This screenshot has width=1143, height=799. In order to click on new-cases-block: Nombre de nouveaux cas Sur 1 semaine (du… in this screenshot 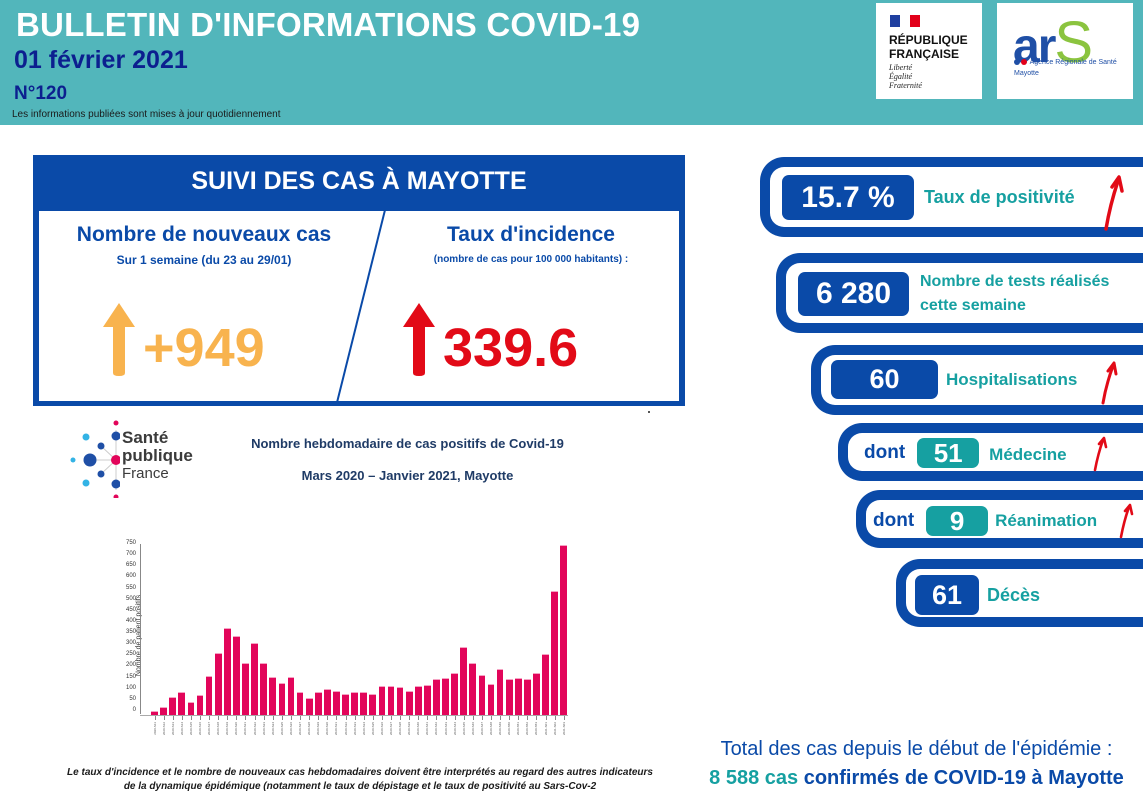, I will do `click(204, 245)`.